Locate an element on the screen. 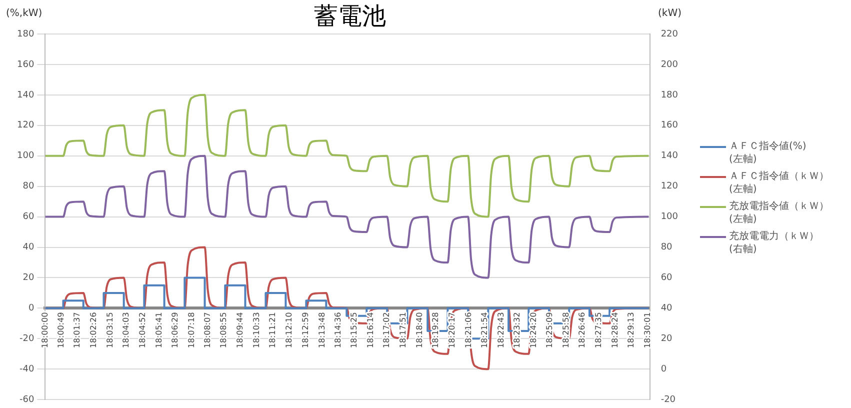  x-tick-label: 18:08:55 is located at coordinates (223, 330).